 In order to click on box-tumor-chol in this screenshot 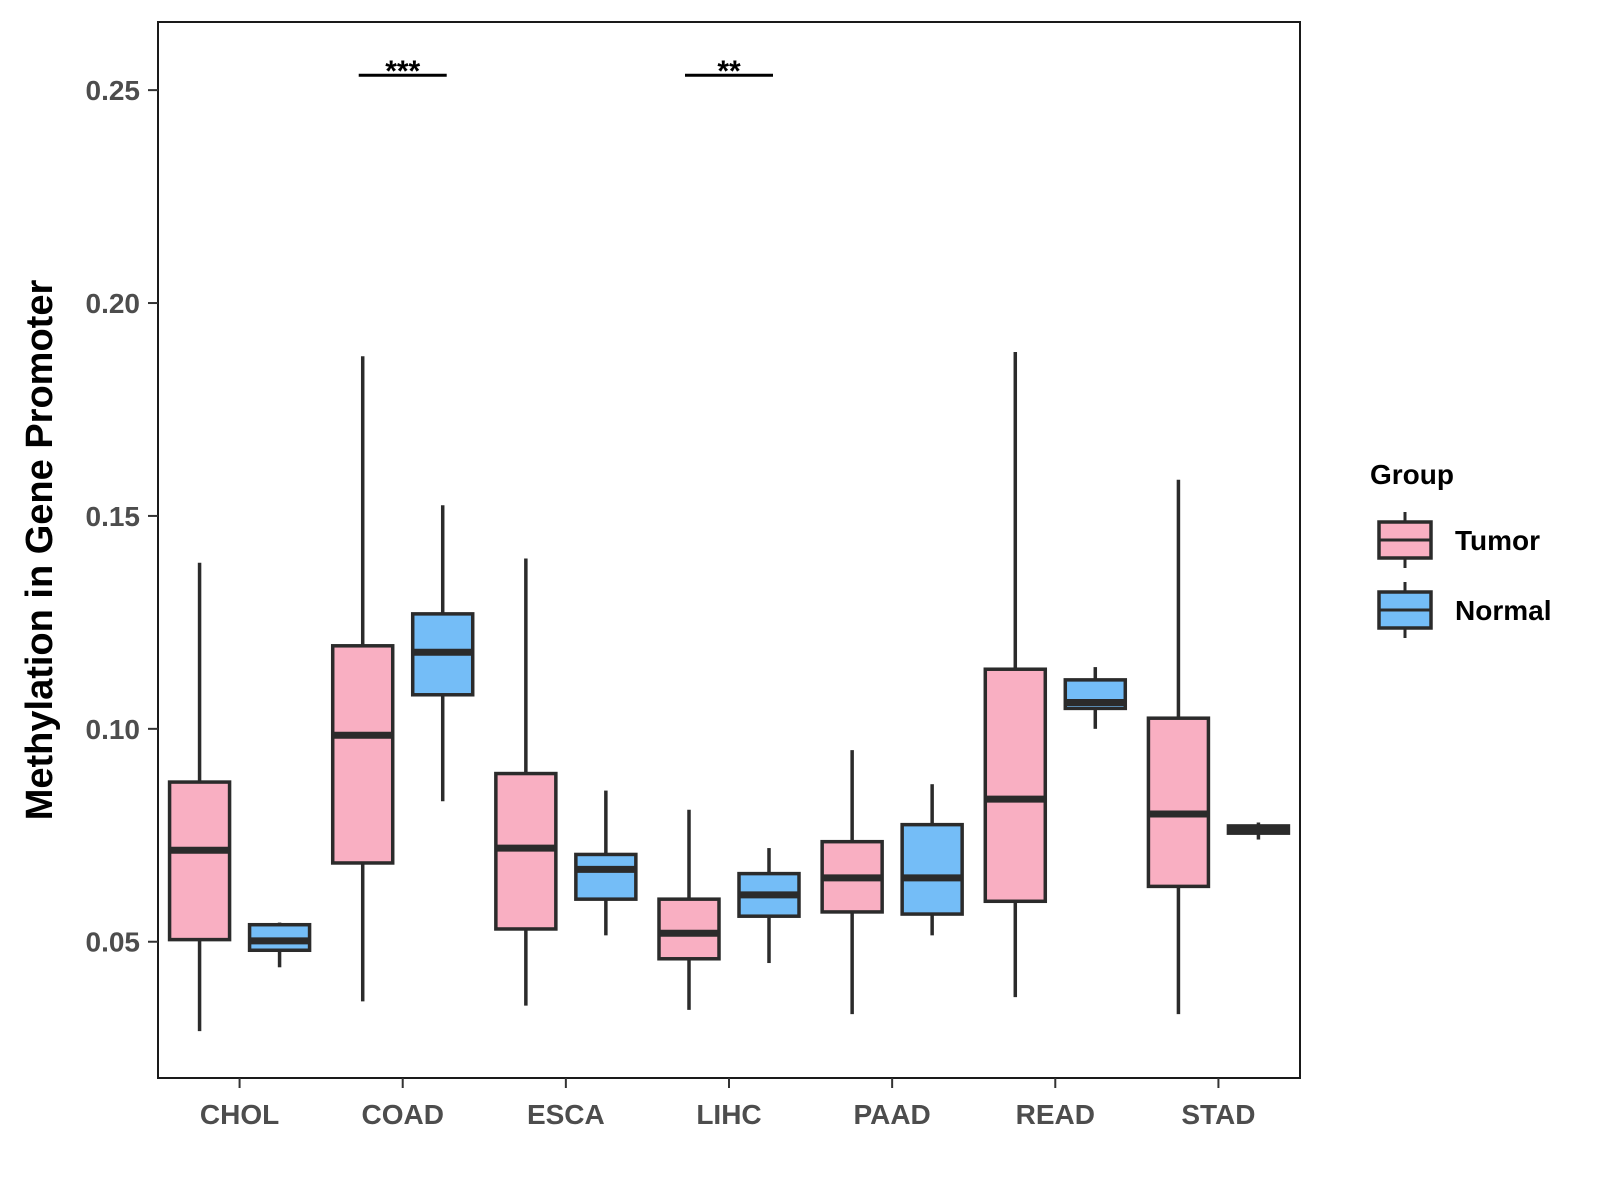, I will do `click(199, 797)`.